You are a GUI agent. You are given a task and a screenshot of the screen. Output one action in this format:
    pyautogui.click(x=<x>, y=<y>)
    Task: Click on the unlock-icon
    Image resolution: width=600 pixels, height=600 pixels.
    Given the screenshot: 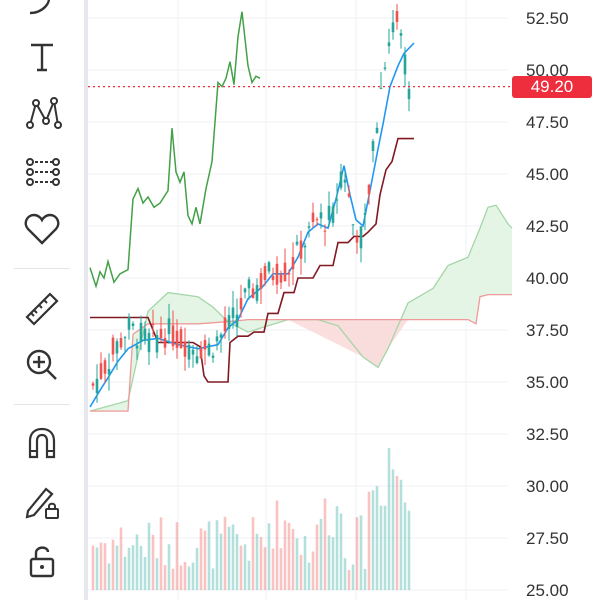 What is the action you would take?
    pyautogui.click(x=42, y=562)
    